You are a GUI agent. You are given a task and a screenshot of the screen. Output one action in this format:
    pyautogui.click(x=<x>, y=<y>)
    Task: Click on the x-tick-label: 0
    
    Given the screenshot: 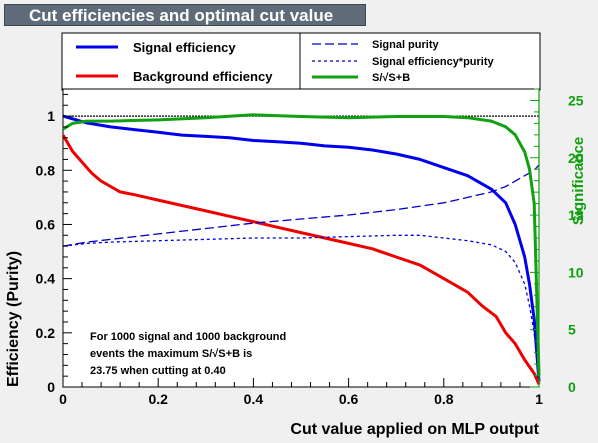 What is the action you would take?
    pyautogui.click(x=63, y=399)
    